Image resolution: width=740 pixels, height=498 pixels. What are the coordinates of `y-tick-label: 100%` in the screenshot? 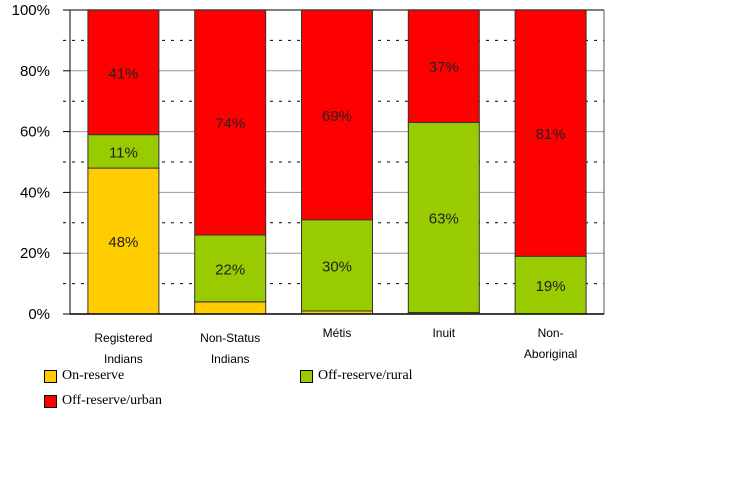 It's located at (31, 10).